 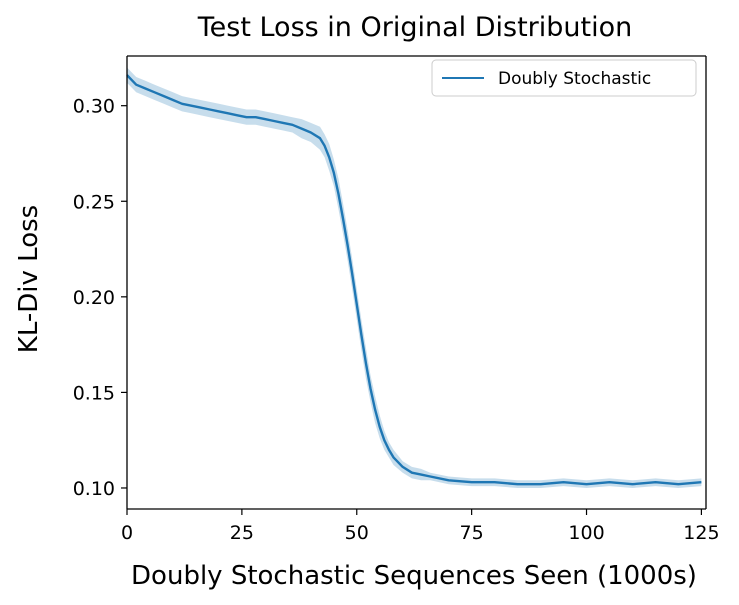 What do you see at coordinates (472, 533) in the screenshot?
I see `x-tick-label: 75` at bounding box center [472, 533].